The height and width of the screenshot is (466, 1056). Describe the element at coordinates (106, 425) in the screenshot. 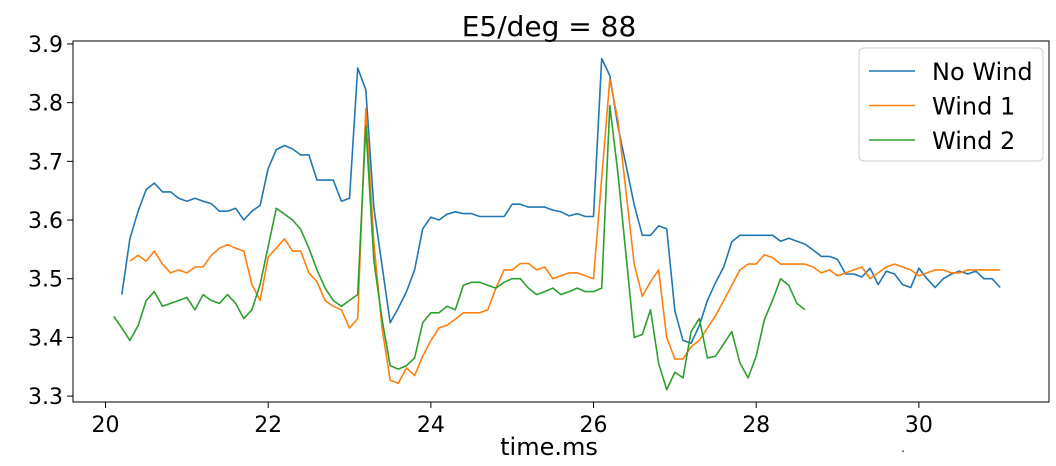

I see `x-tick-label: 20` at that location.